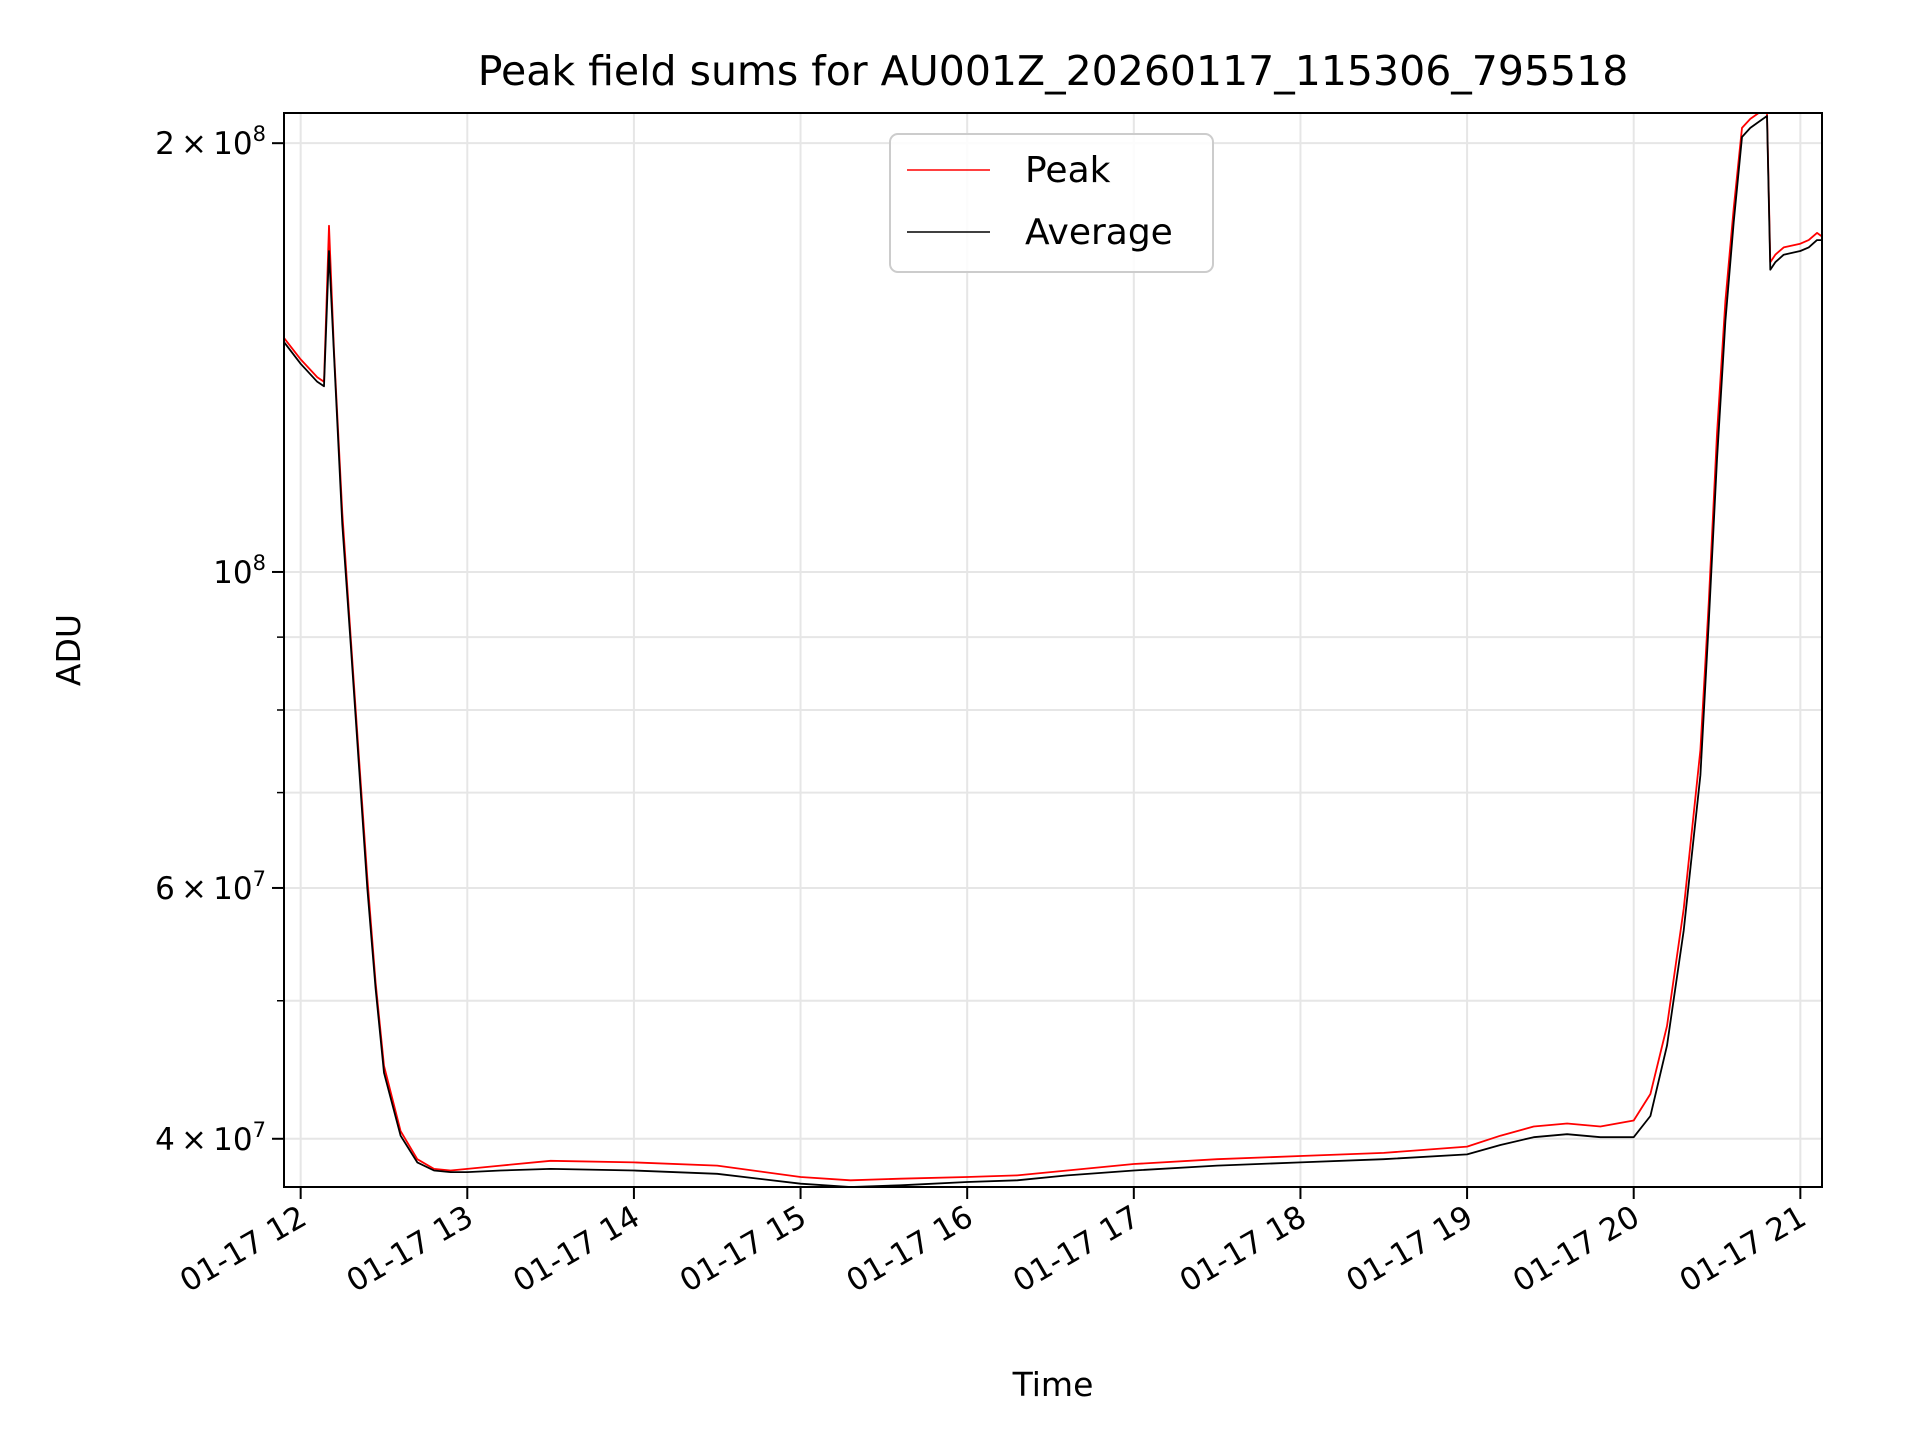  Describe the element at coordinates (210, 142) in the screenshot. I see `y-tick-label: 2 × 108` at that location.